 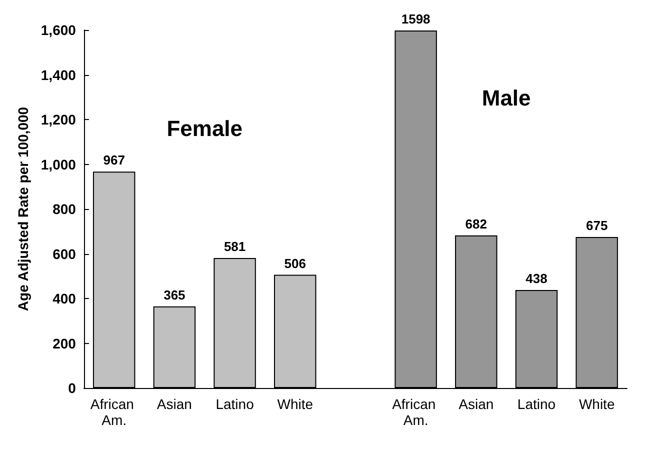 What do you see at coordinates (204, 129) in the screenshot?
I see `text: Female` at bounding box center [204, 129].